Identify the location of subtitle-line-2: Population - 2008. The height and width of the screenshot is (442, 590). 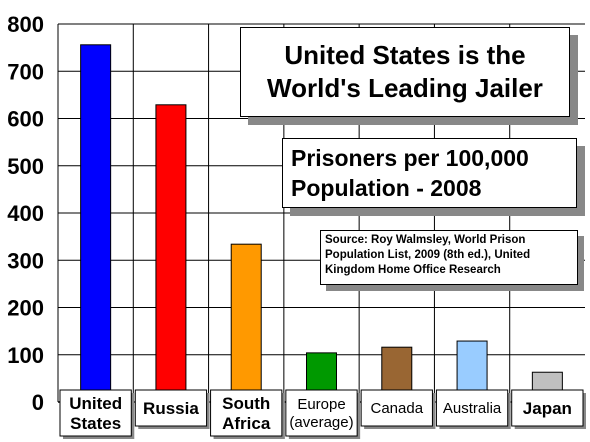
(386, 188).